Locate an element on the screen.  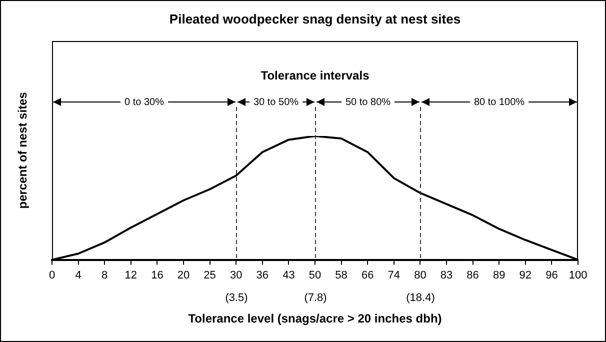
x-tick-label: 74 is located at coordinates (394, 275).